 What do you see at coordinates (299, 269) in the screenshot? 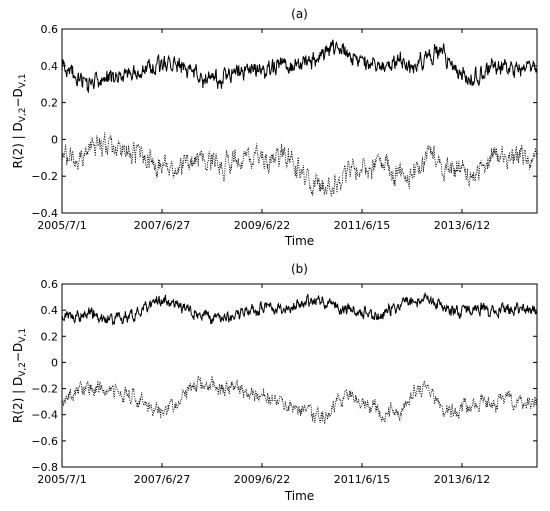
I see `panel-label: (b)` at bounding box center [299, 269].